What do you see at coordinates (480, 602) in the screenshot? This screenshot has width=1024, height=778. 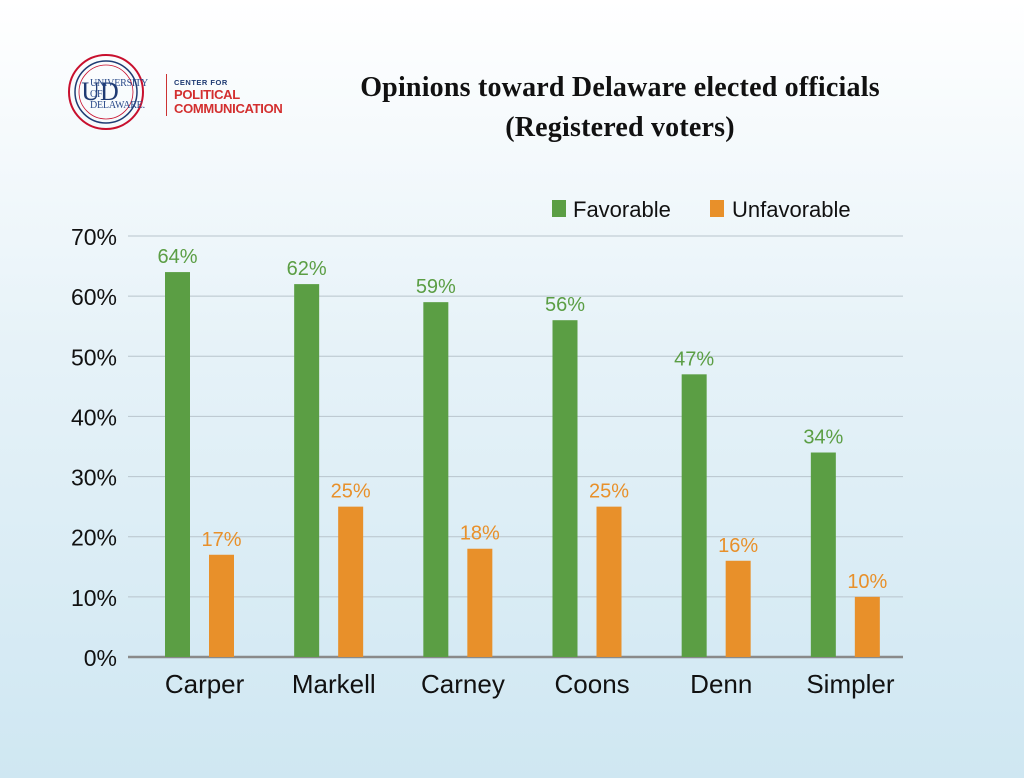 I see `unfavorable-bar-carney` at bounding box center [480, 602].